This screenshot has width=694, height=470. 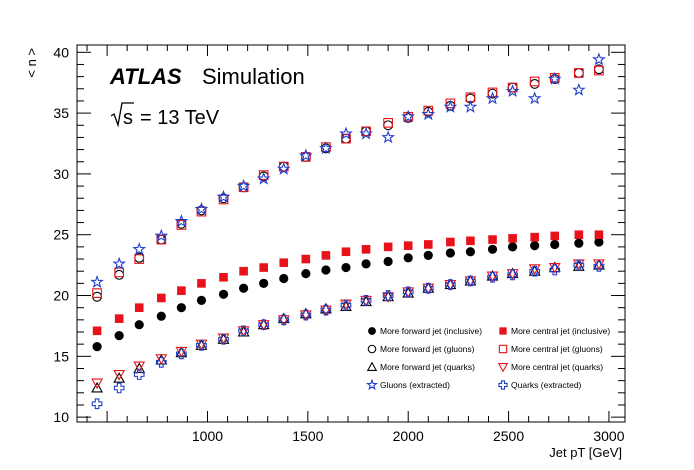 I want to click on simulation-label: Simulation, so click(x=253, y=76).